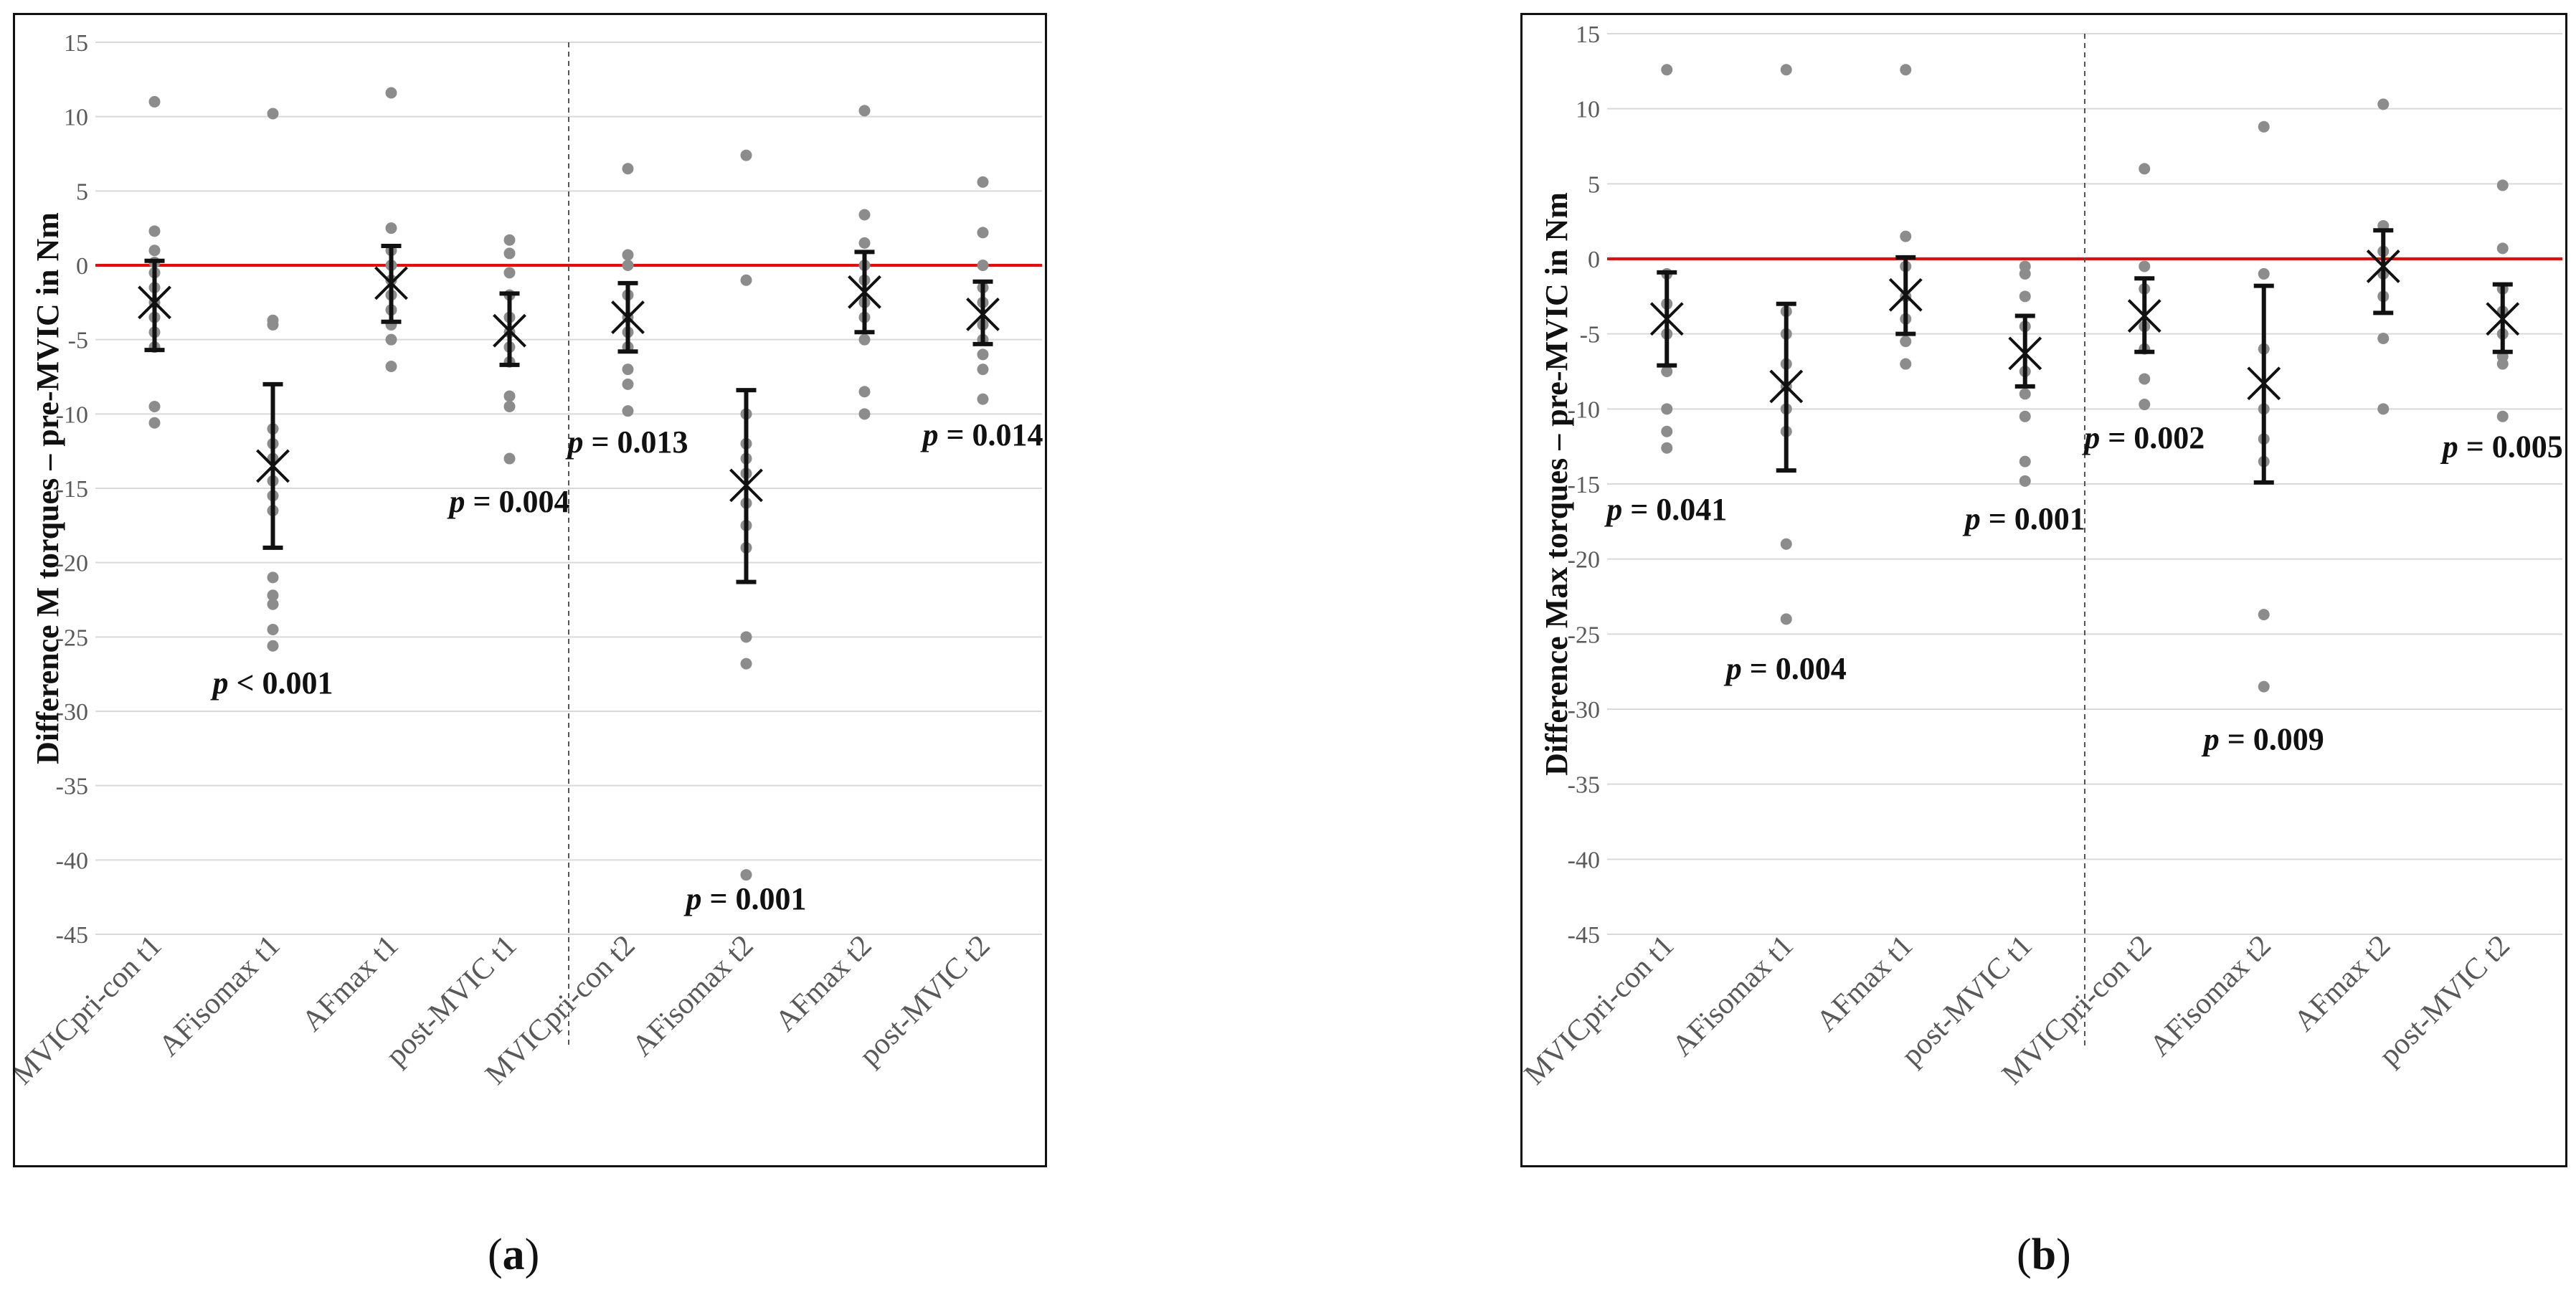 The width and height of the screenshot is (2576, 1305). I want to click on panel-label-b: (b), so click(2044, 1254).